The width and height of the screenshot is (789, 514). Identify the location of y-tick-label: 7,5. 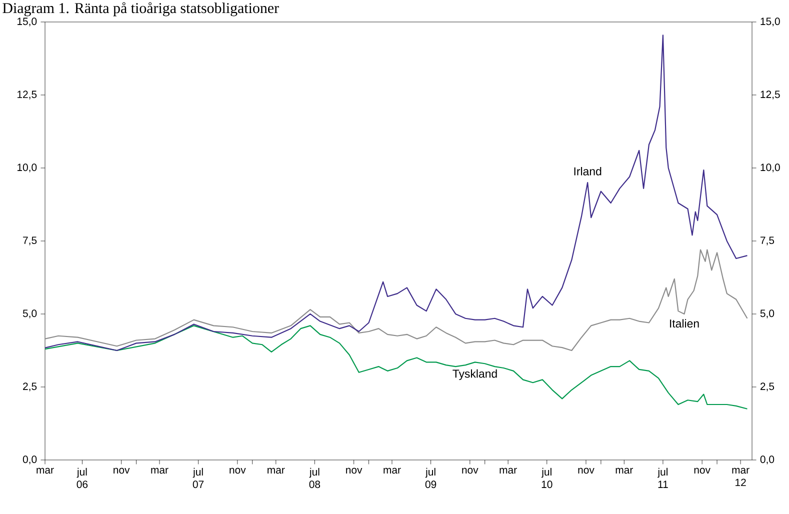
(30, 241).